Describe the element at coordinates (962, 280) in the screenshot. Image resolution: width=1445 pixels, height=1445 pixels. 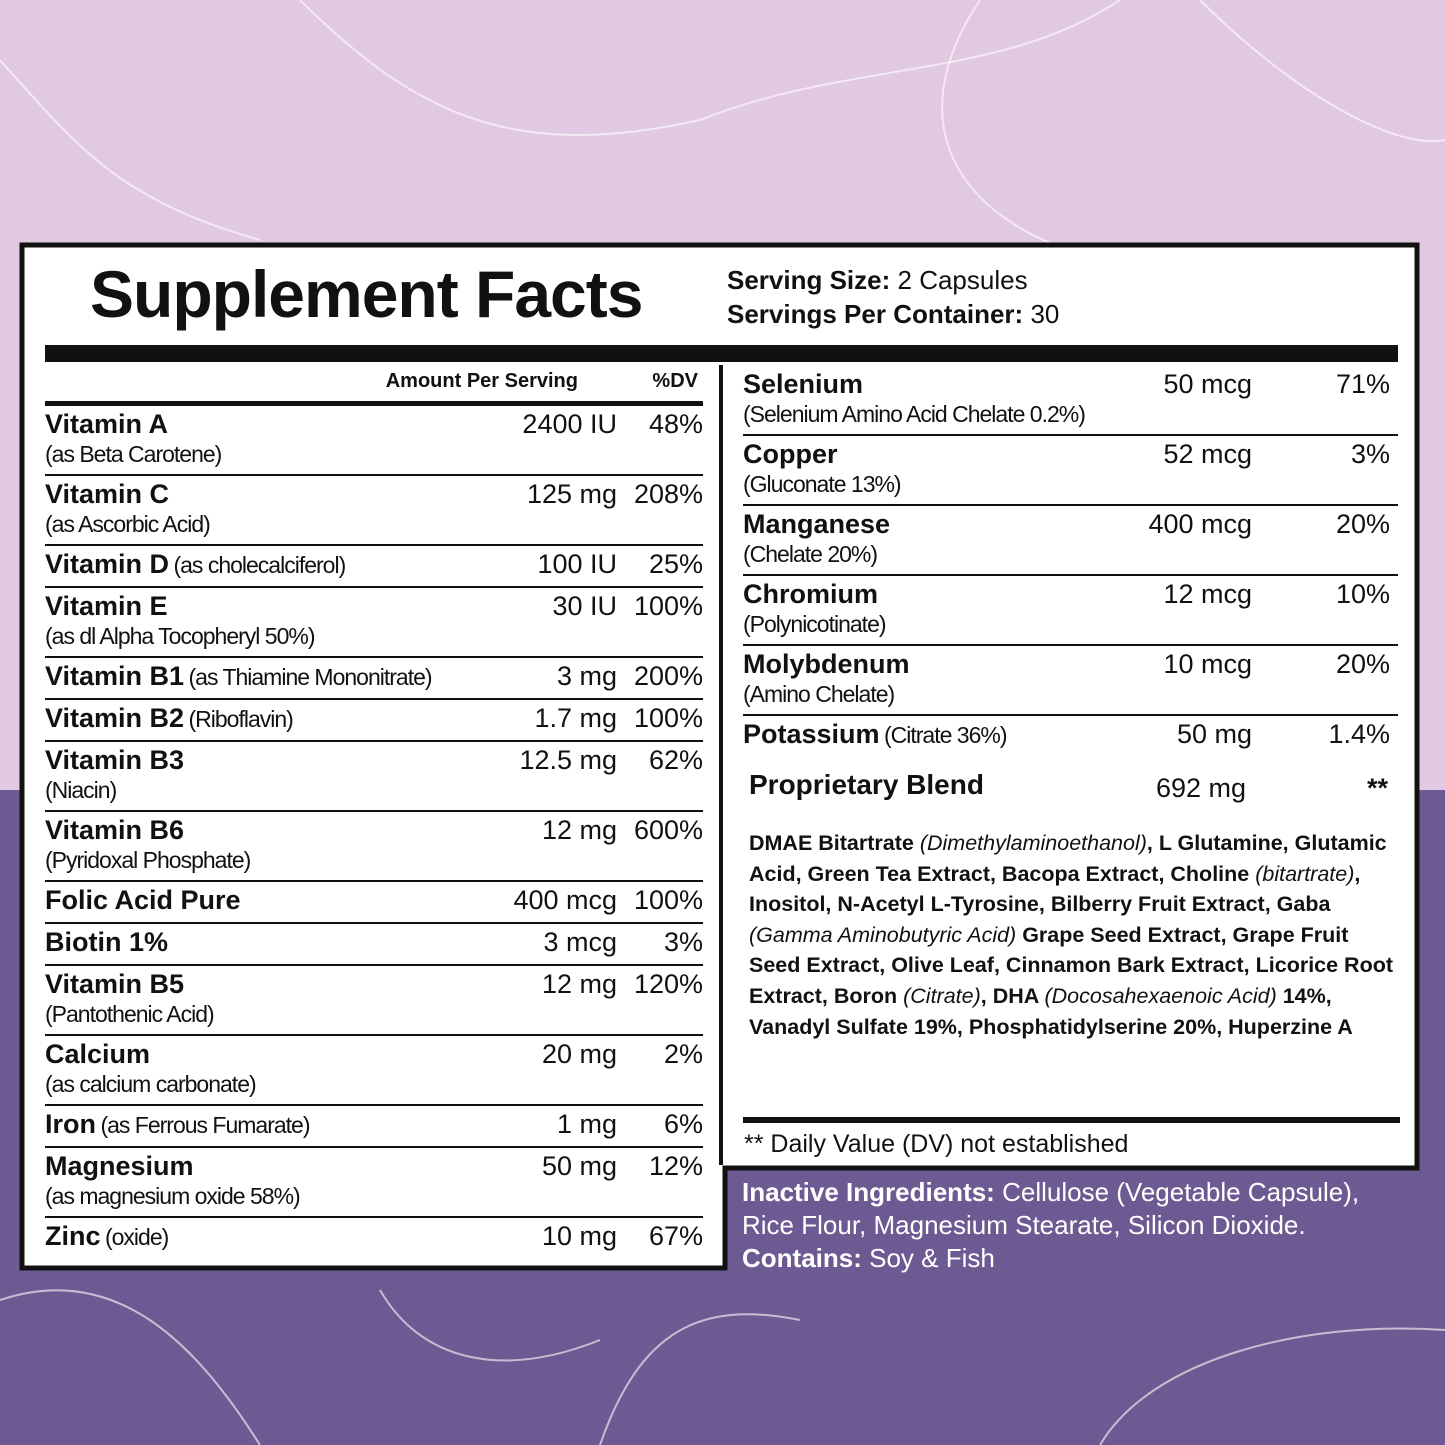
I see `value: 2 Capsules` at that location.